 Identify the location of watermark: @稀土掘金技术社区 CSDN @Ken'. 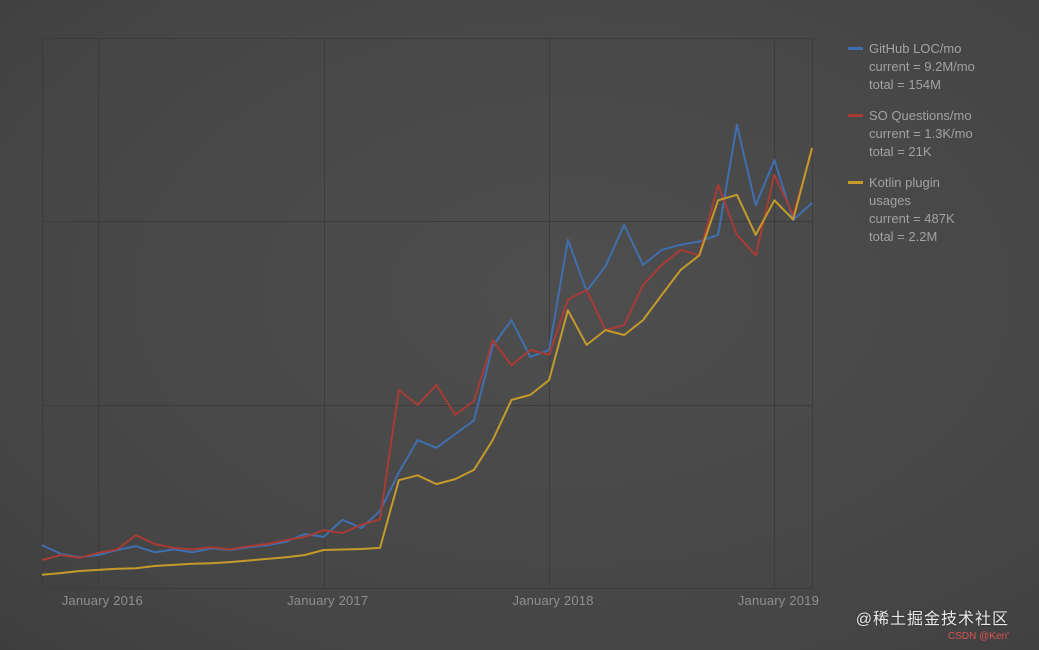
(932, 623).